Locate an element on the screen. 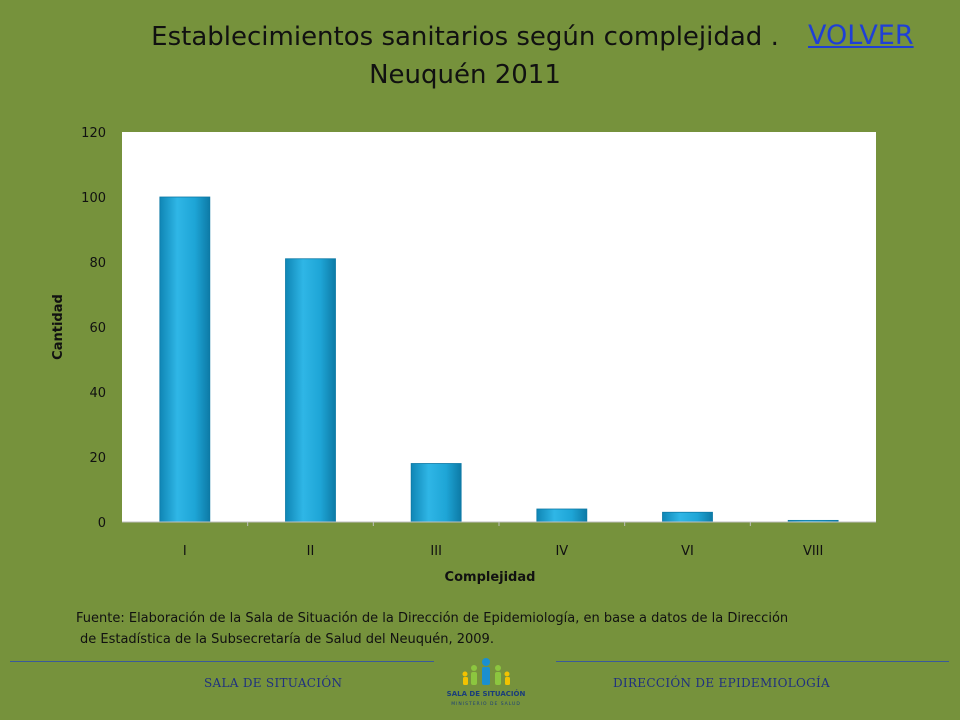 Image resolution: width=960 pixels, height=720 pixels. logo-subtitle: MINISTERIO DE SALUD is located at coordinates (486, 704).